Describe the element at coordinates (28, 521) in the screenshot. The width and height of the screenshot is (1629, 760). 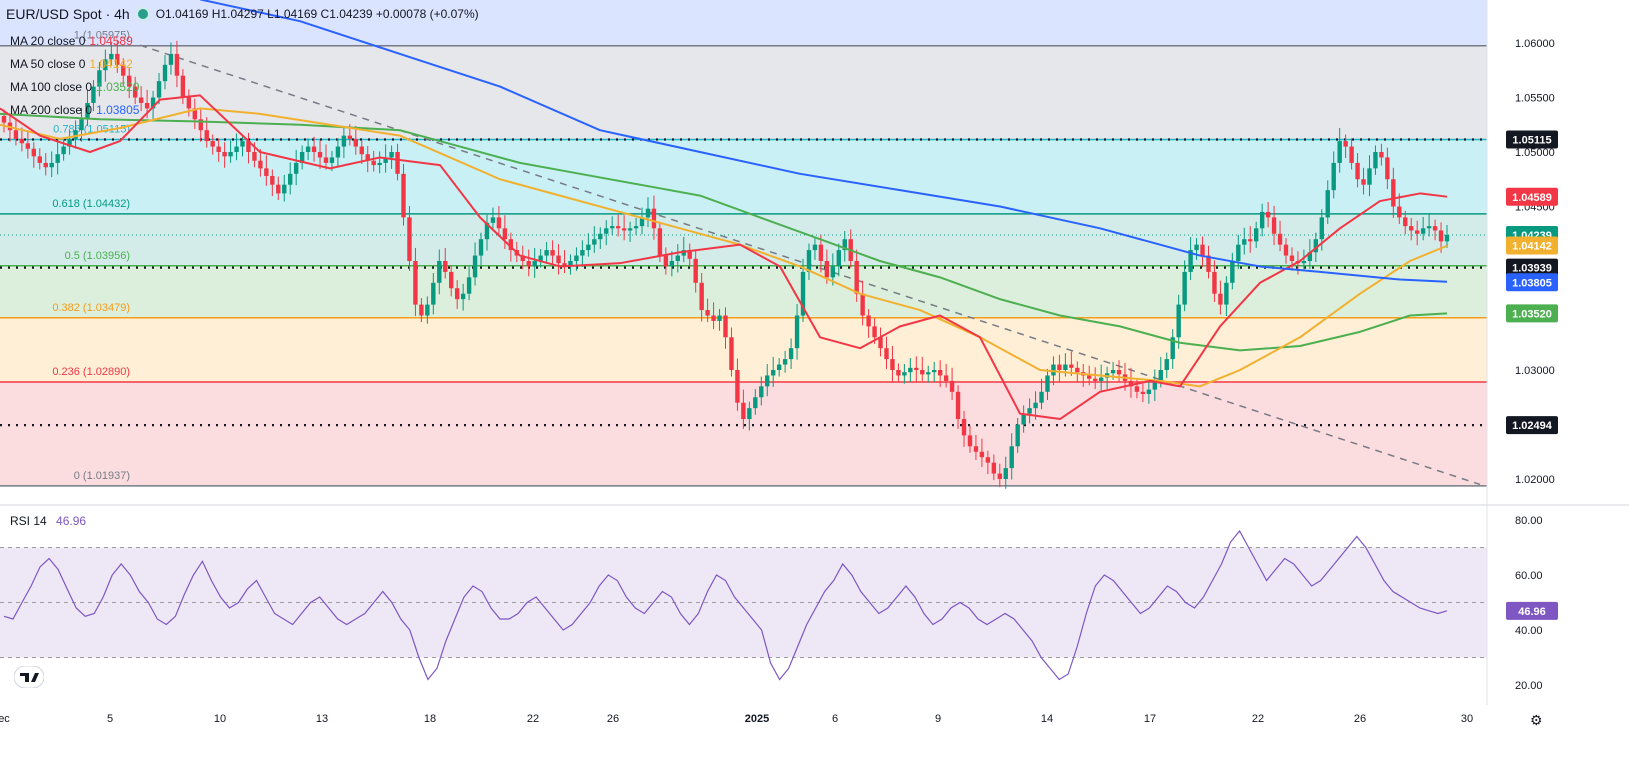
I see `rsi-label: RSI 14` at that location.